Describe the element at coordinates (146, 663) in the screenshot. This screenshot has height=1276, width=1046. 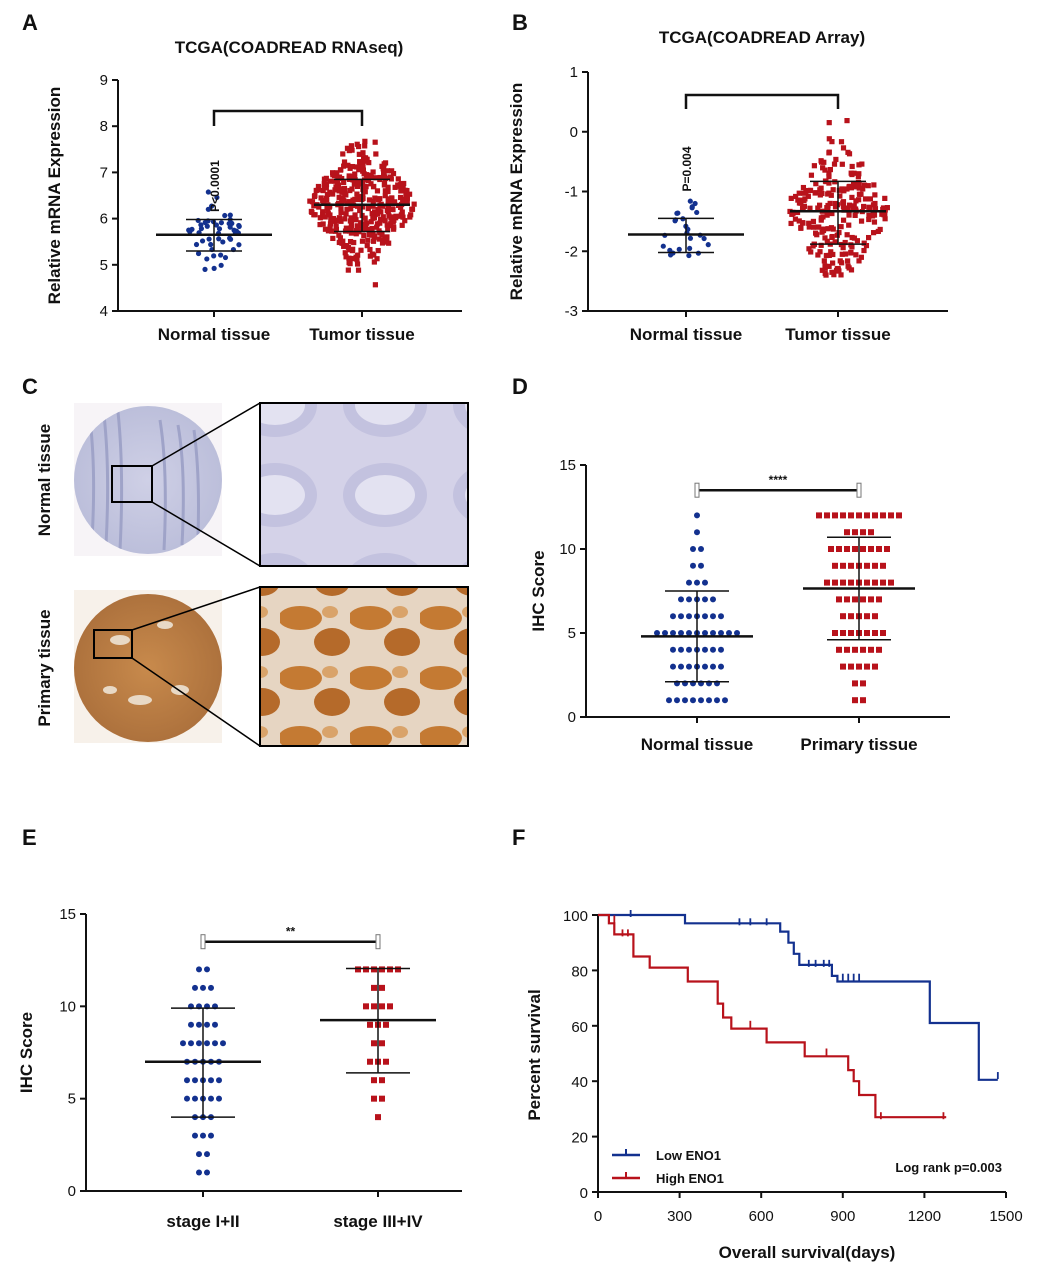
I see `primary-glands` at that location.